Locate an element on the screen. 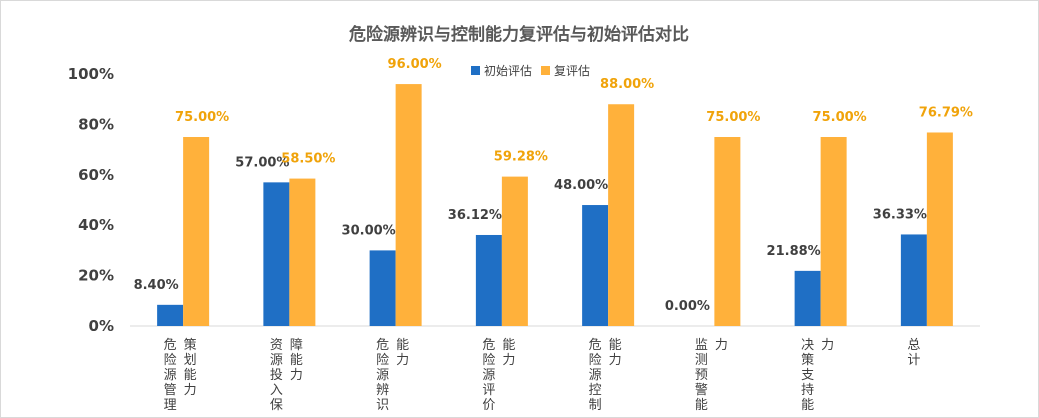  data-label-reassess: 96.00% is located at coordinates (415, 64).